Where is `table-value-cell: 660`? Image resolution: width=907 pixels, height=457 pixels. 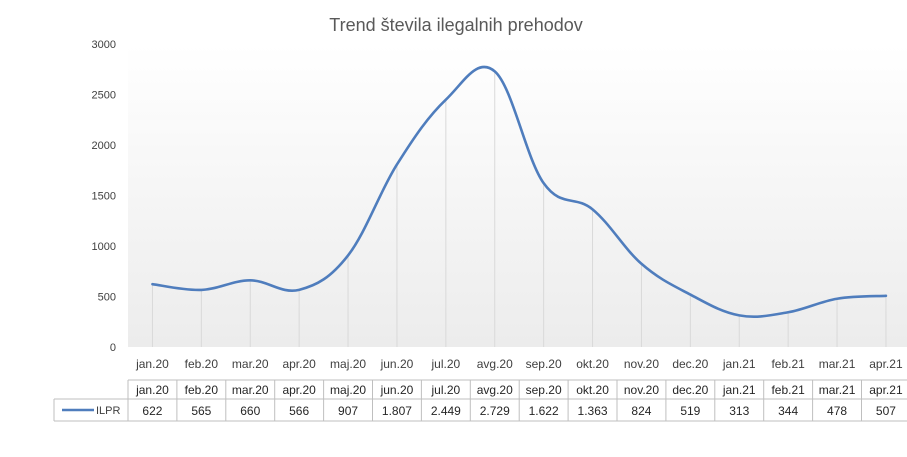 table-value-cell: 660 is located at coordinates (250, 411).